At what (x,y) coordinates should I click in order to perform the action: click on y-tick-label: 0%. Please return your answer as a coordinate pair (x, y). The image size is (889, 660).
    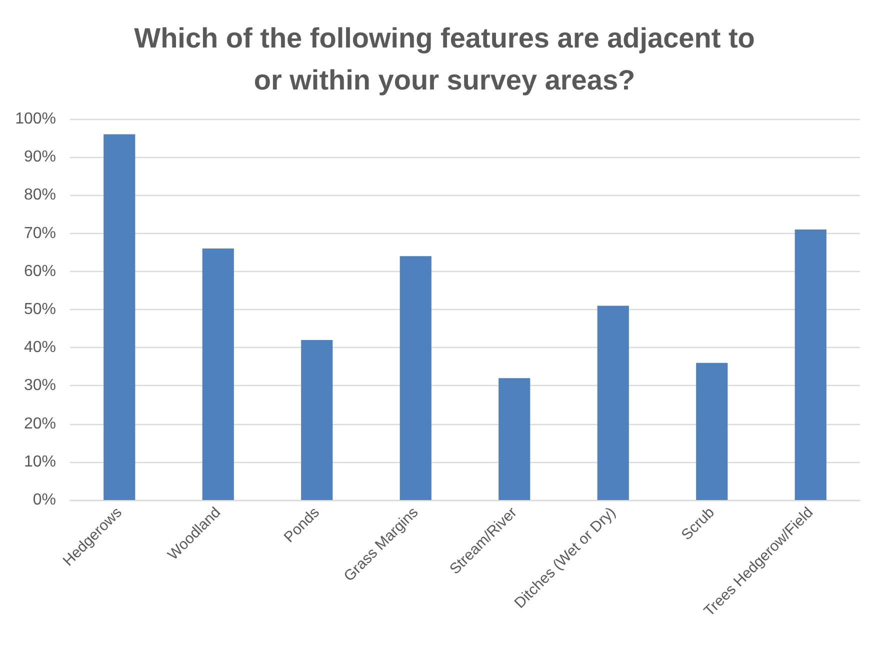
    Looking at the image, I should click on (44, 500).